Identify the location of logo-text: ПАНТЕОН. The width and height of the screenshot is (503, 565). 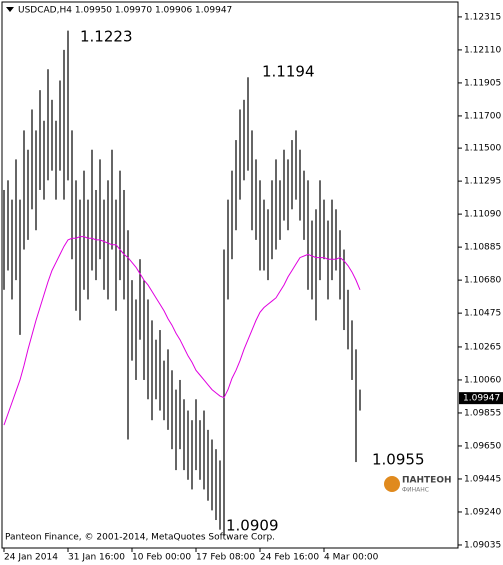
(427, 481).